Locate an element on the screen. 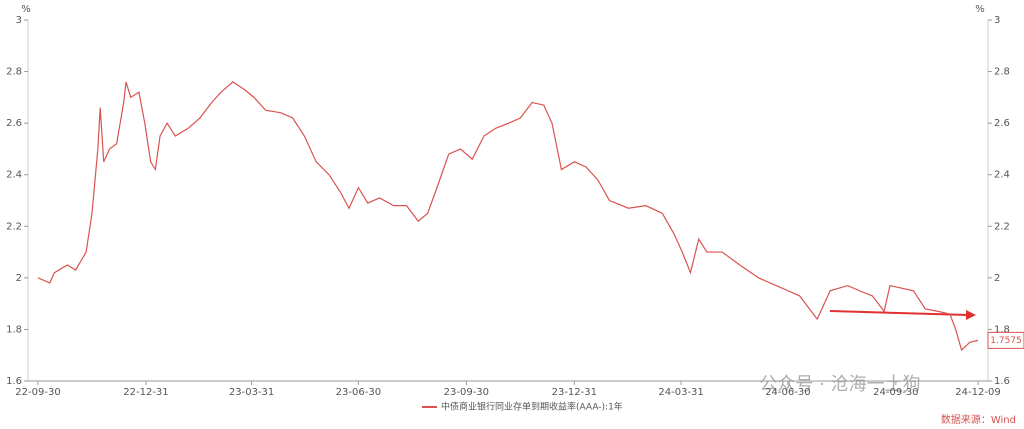 Image resolution: width=1024 pixels, height=429 pixels. source: 数据来源：Wind is located at coordinates (978, 419).